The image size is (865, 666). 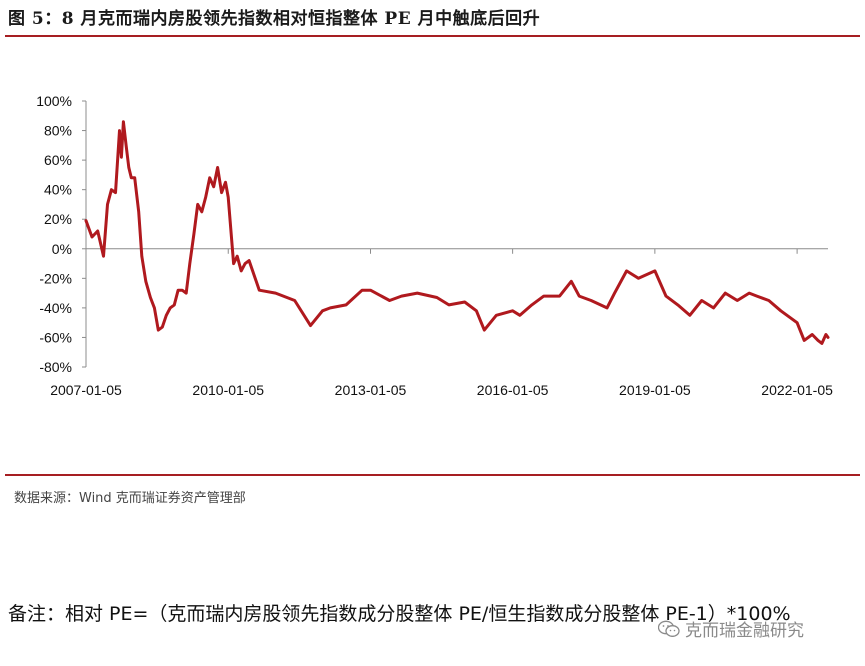 What do you see at coordinates (228, 390) in the screenshot?
I see `x-tick-label: 2010-01-05` at bounding box center [228, 390].